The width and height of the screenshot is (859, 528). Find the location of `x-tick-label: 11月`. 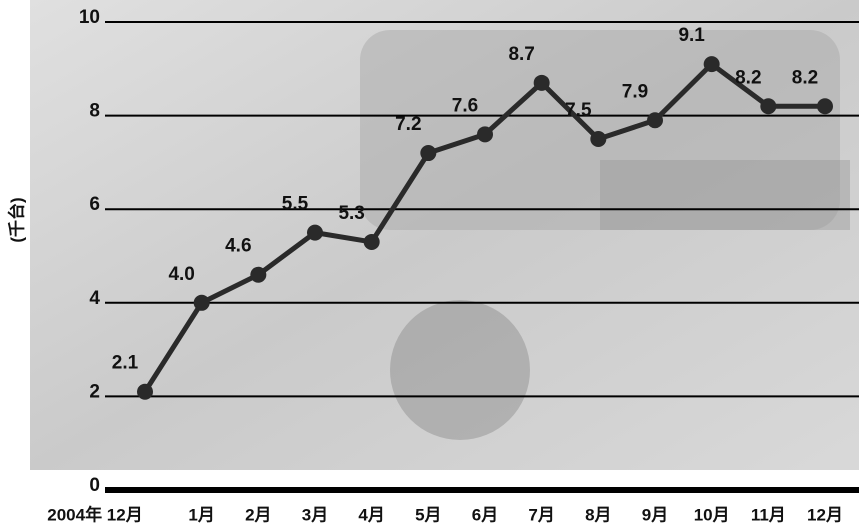

x-tick-label: 11月 is located at coordinates (768, 514).